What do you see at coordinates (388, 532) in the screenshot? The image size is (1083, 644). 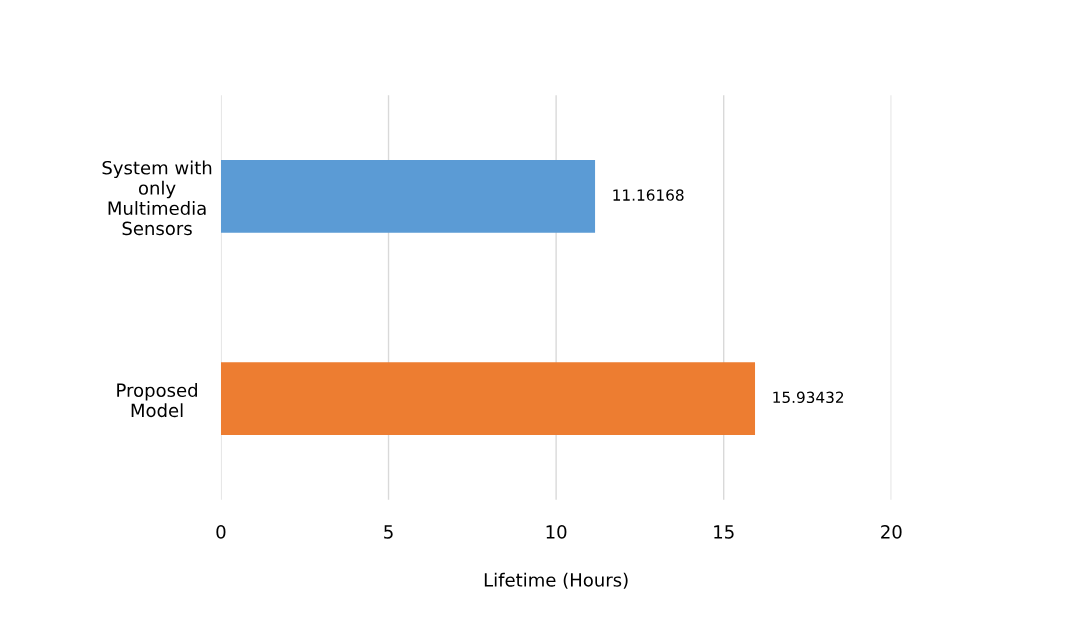 I see `x-tick-label: 5` at bounding box center [388, 532].